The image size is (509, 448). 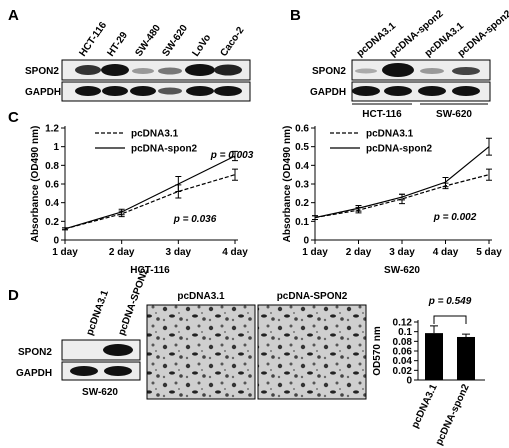 I want to click on panel-label: C, so click(x=13, y=117).